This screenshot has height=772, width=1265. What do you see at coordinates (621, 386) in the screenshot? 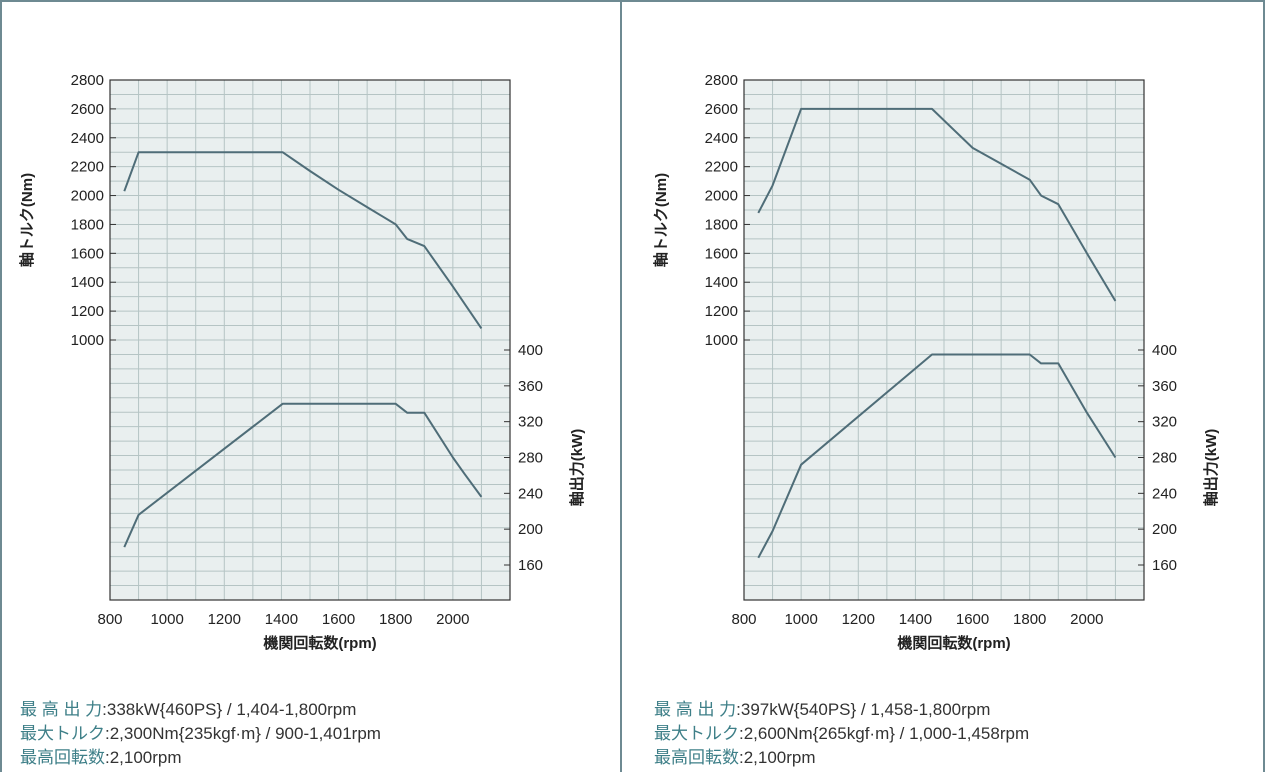
I see `panel-divider` at bounding box center [621, 386].